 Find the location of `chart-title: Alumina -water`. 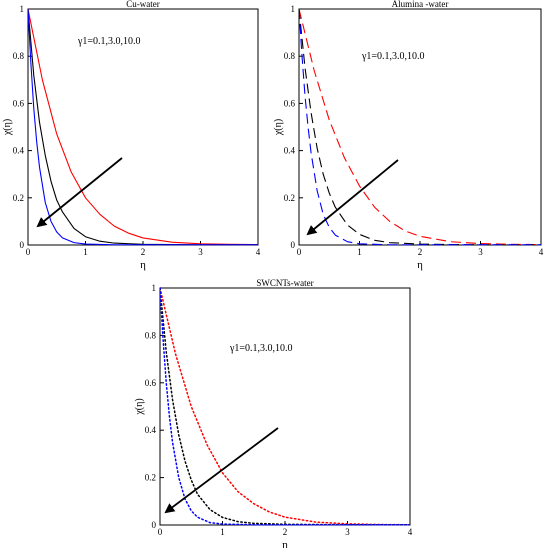

chart-title: Alumina -water is located at coordinates (420, 4).